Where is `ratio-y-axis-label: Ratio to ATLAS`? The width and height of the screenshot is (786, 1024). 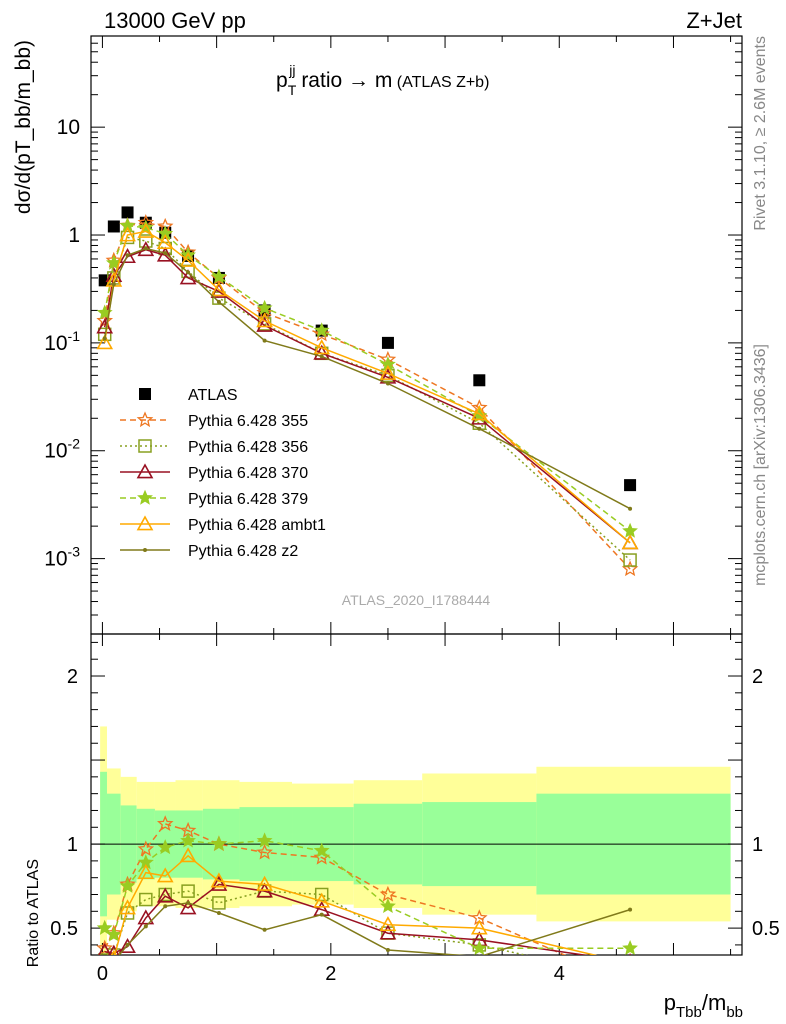
ratio-y-axis-label: Ratio to ATLAS is located at coordinates (33, 913).